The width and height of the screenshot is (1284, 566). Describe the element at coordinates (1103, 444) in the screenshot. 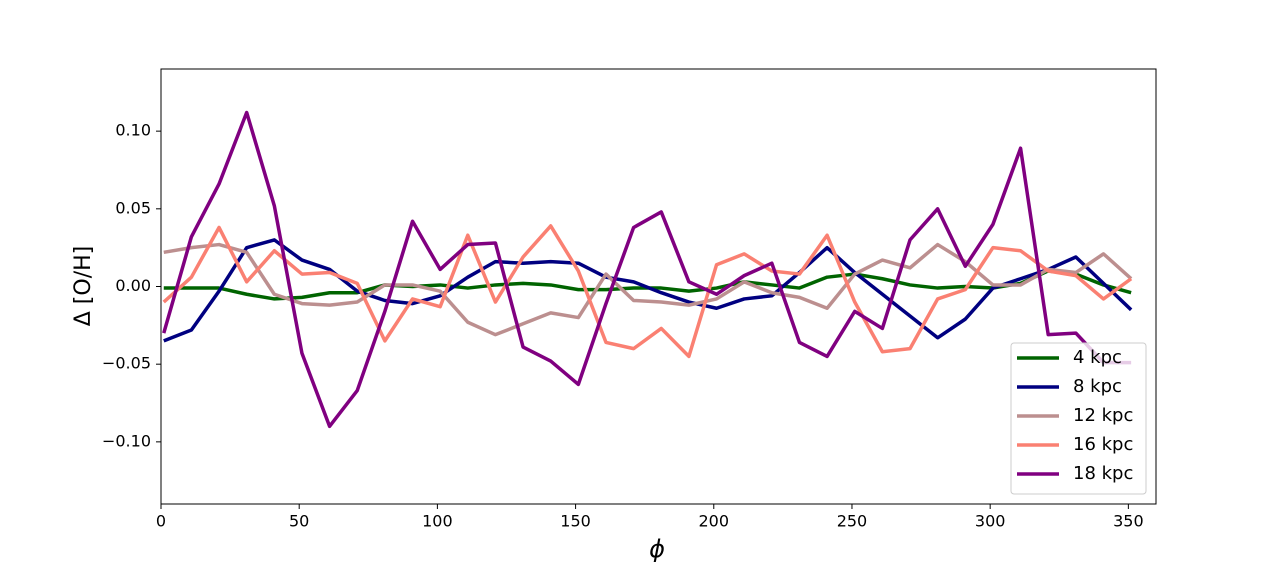

I see `legend-label: 16 kpc` at that location.